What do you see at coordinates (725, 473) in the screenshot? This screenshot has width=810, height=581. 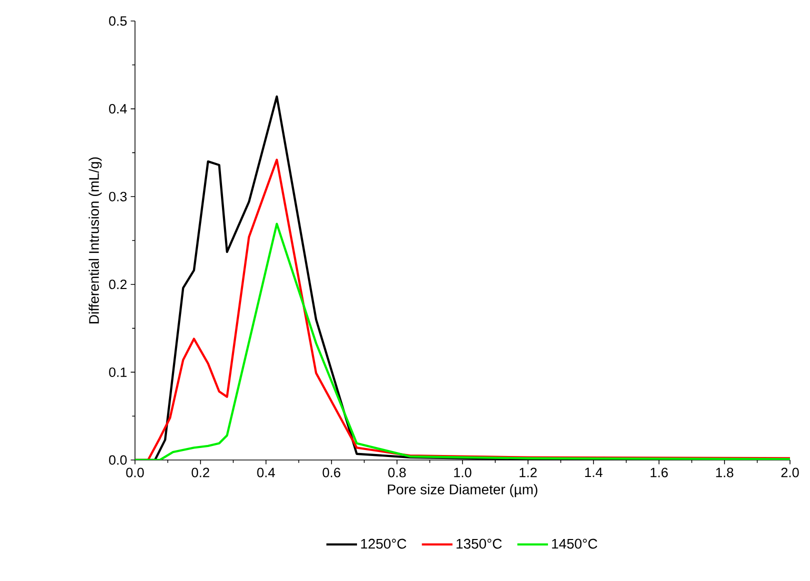 I see `x-tick-label: 1.8` at bounding box center [725, 473].